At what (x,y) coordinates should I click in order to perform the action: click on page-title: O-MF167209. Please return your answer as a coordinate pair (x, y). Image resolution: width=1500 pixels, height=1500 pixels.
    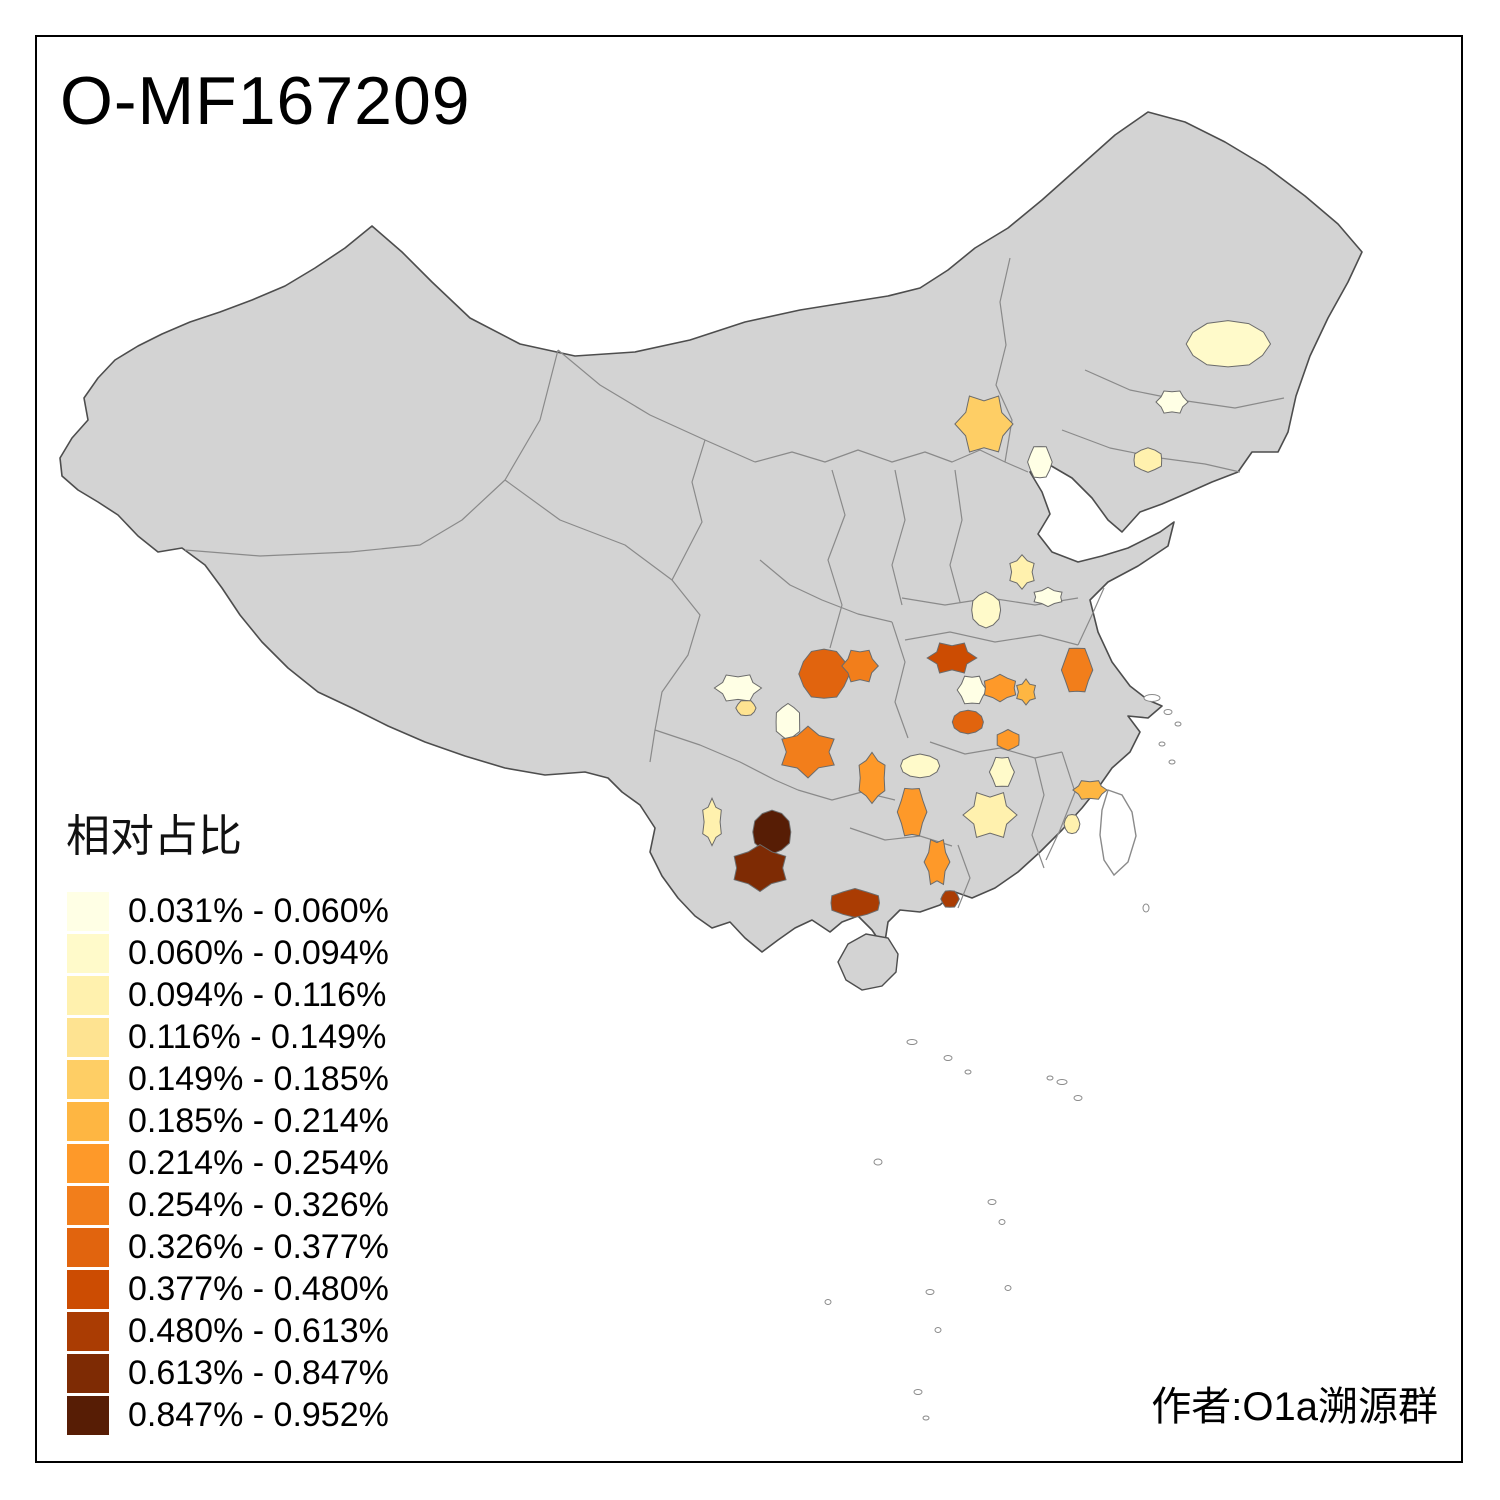
    Looking at the image, I should click on (265, 101).